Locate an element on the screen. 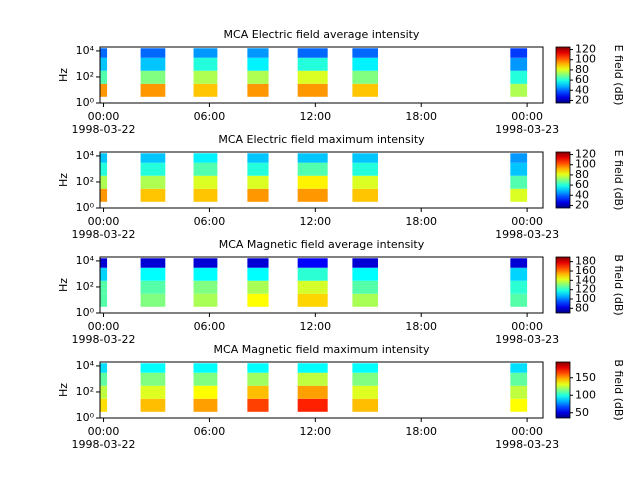 The width and height of the screenshot is (640, 484). panel-title: MCA Magnetic field maximum intensity is located at coordinates (322, 349).